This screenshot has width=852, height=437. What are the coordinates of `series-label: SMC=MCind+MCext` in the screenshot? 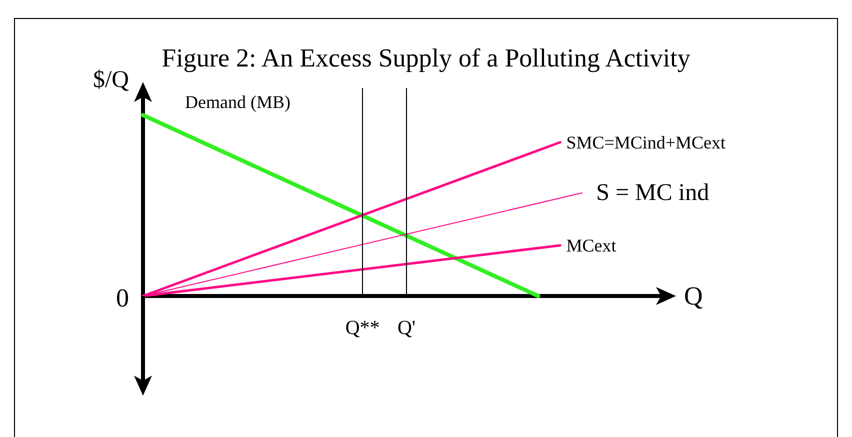 It's located at (646, 142).